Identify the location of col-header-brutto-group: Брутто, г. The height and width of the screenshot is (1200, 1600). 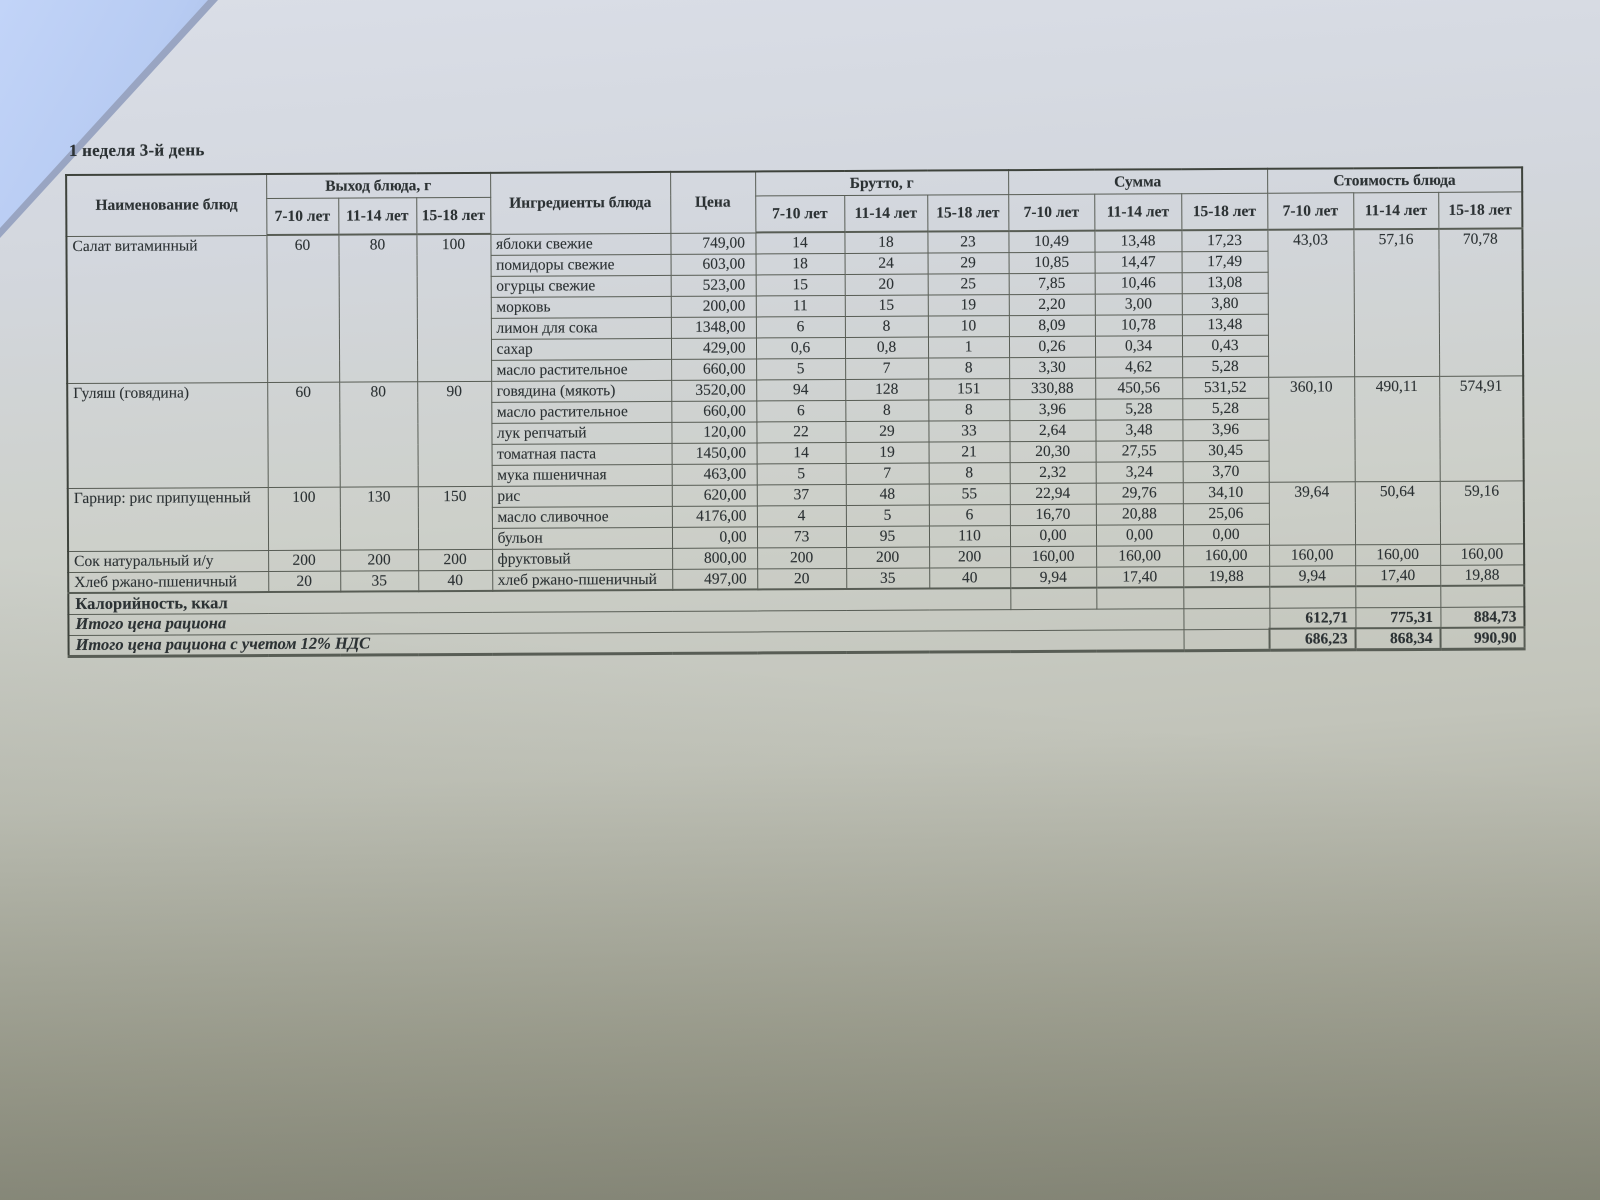
(882, 183).